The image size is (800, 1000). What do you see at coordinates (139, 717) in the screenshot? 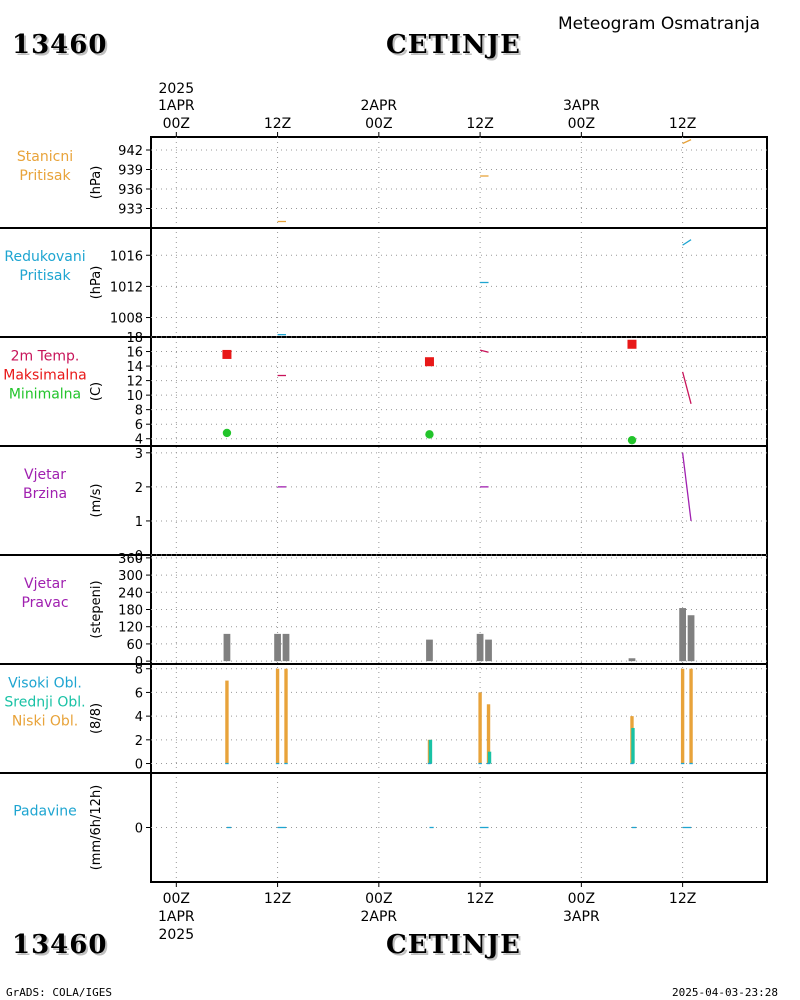
I see `tick-label-cloud-cover: 4` at bounding box center [139, 717].